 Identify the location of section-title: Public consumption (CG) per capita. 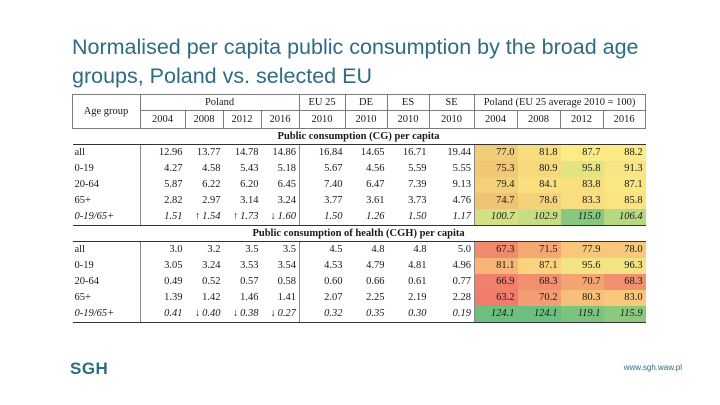
(359, 136).